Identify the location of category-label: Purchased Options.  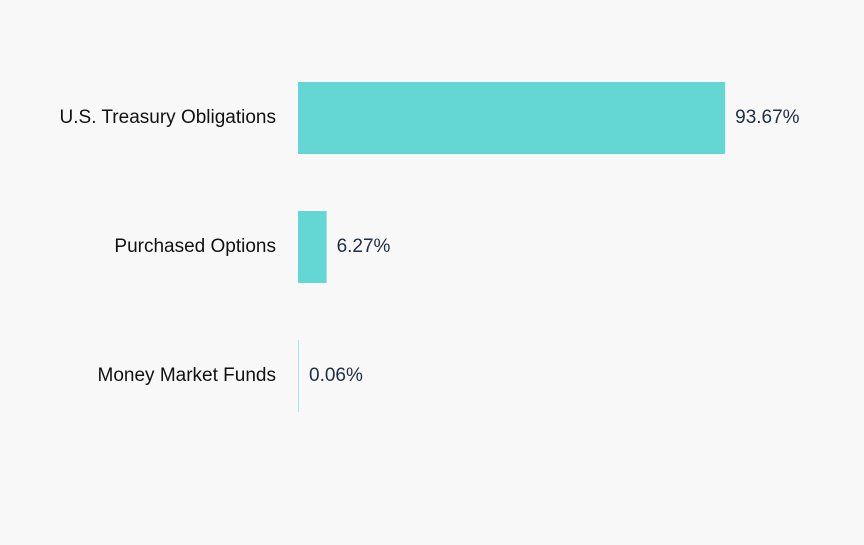
(195, 246).